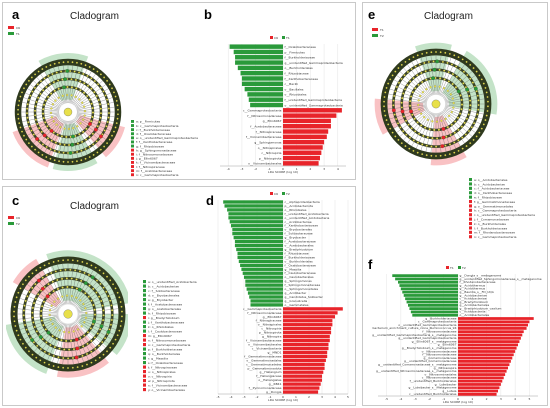 Image resolution: width=550 pixels, height=408 pixels. What do you see at coordinates (429, 399) in the screenshot?
I see `f-tick-label: -2` at bounding box center [429, 399].